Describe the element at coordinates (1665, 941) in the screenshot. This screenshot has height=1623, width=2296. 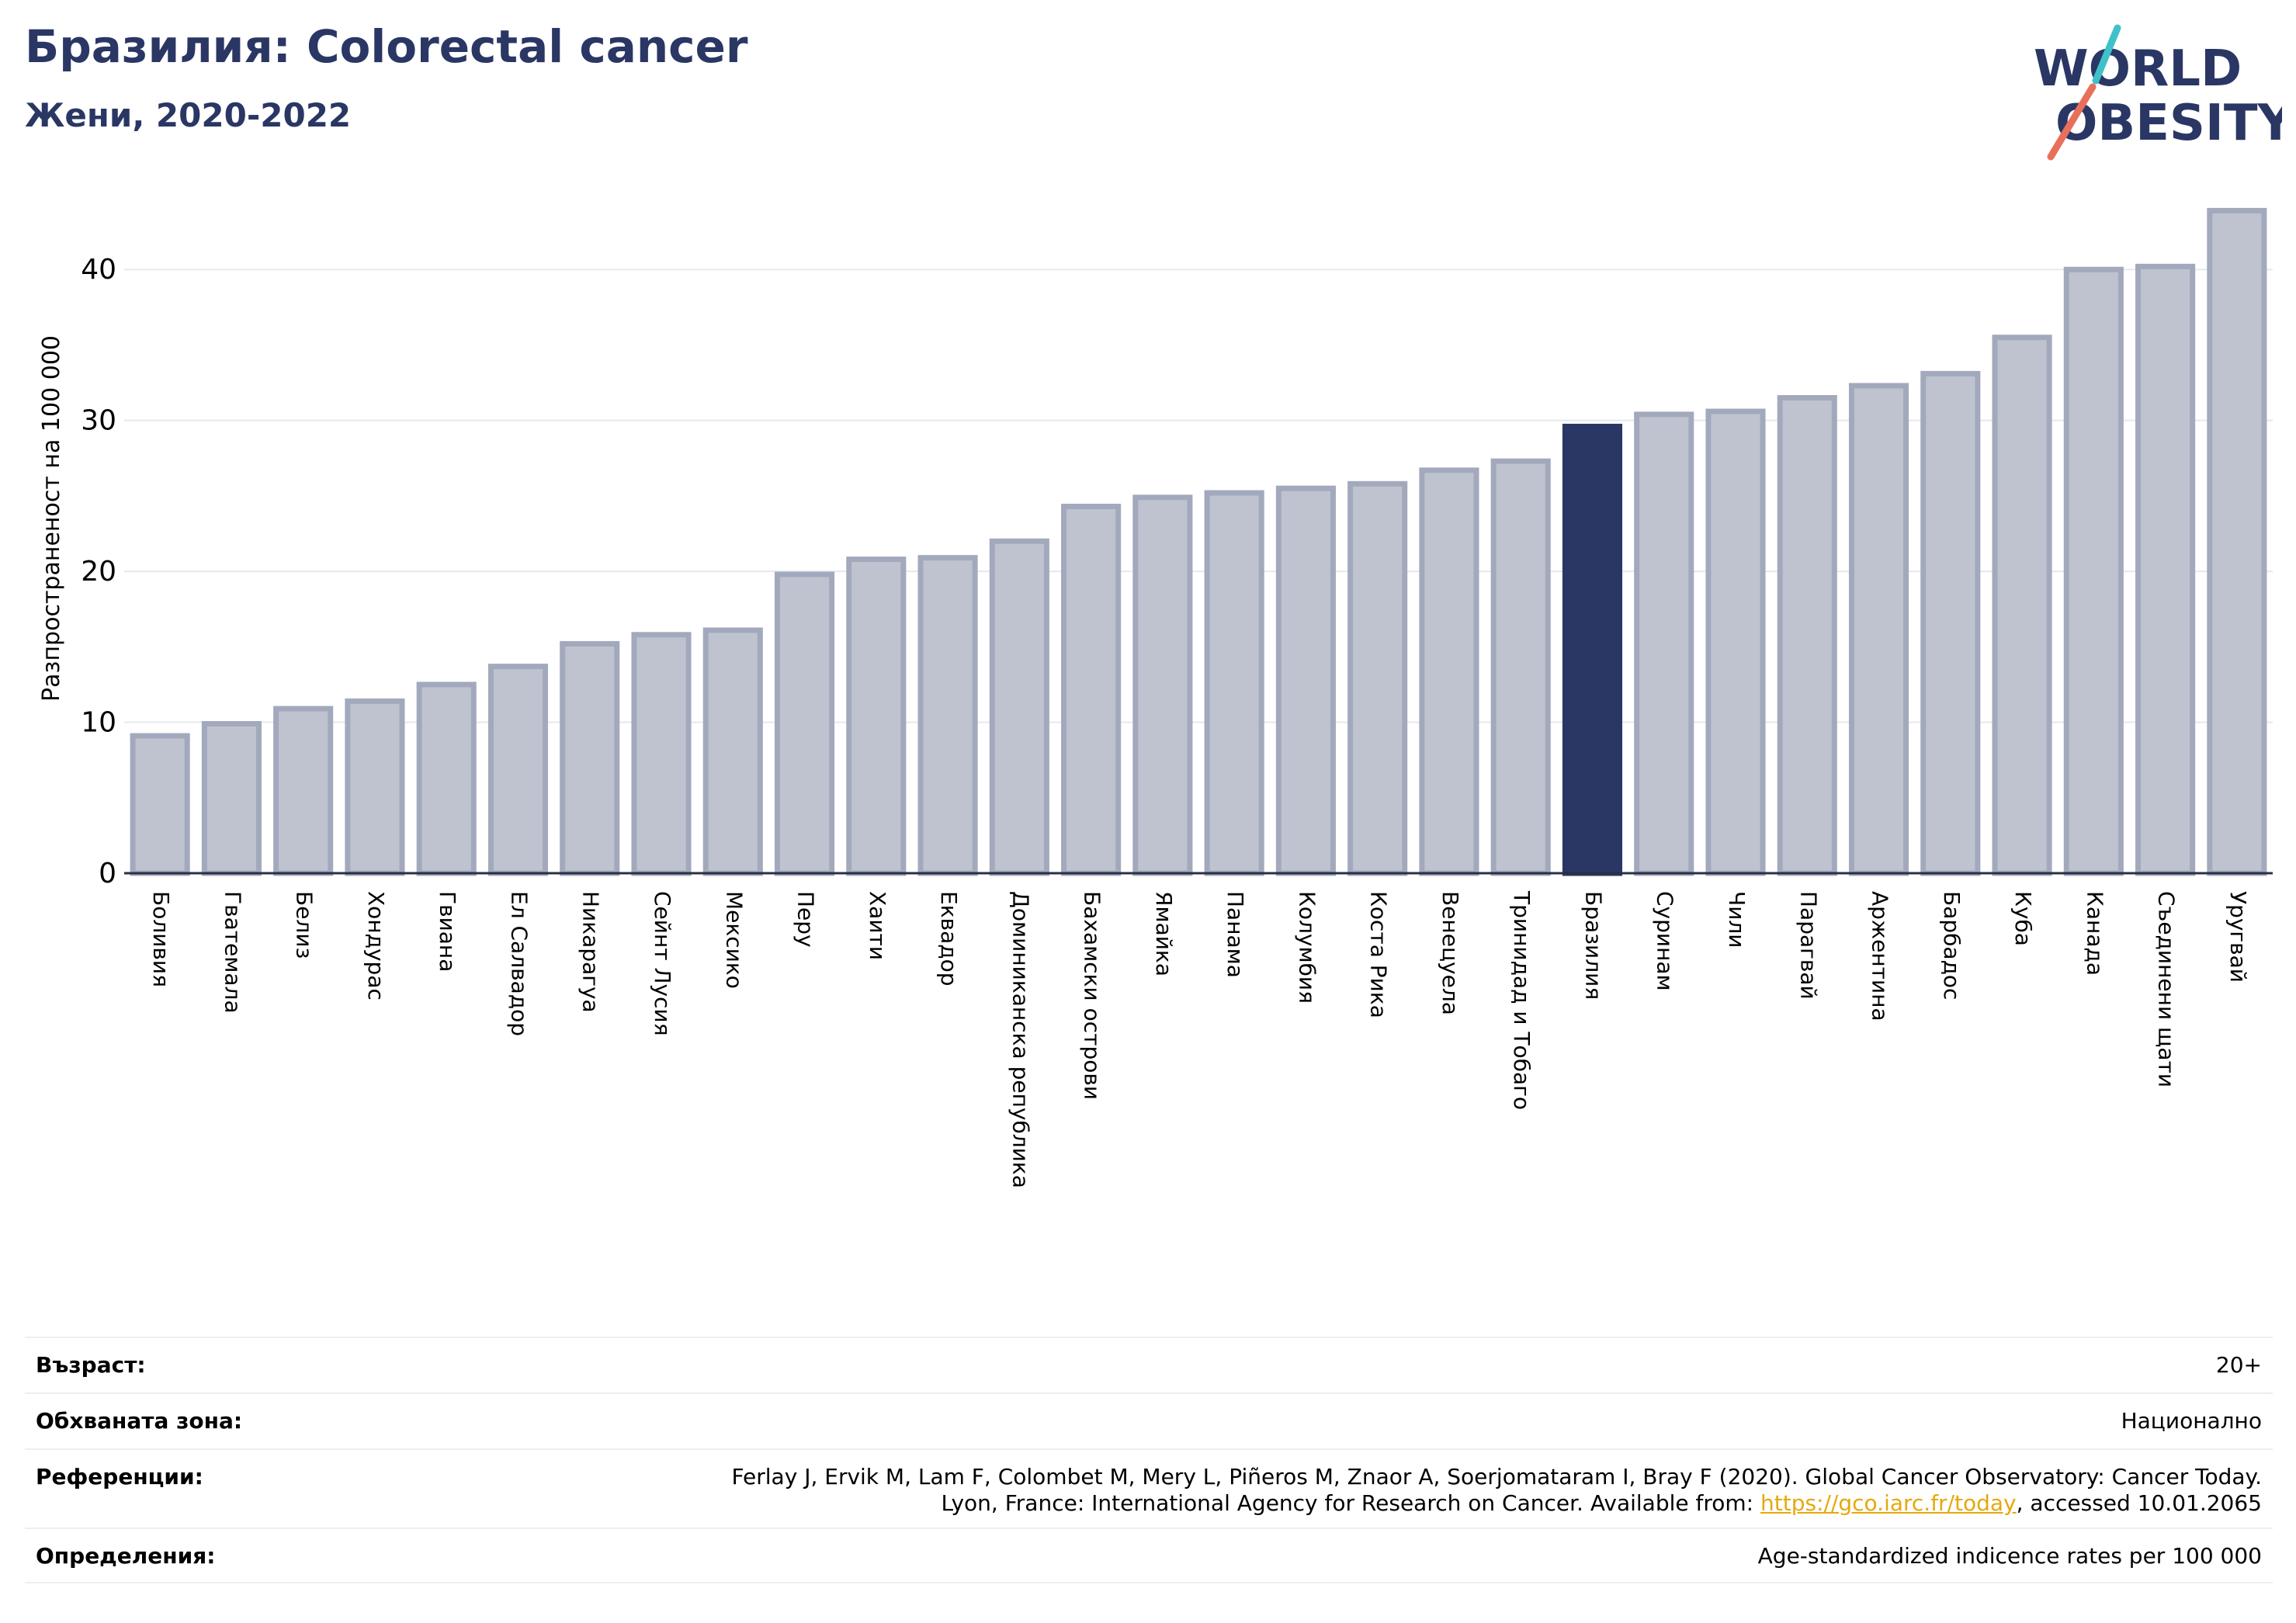
I see `x-tick-label: Суринам` at that location.